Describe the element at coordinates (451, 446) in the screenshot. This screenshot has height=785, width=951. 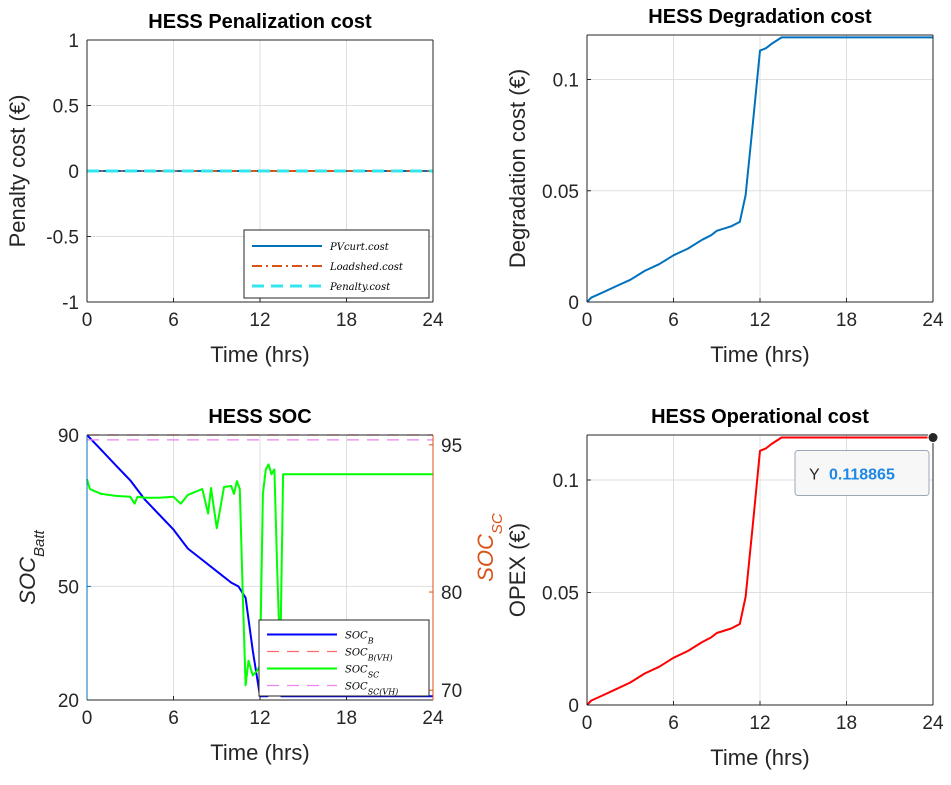
I see `y-right-tick-label: 95` at that location.